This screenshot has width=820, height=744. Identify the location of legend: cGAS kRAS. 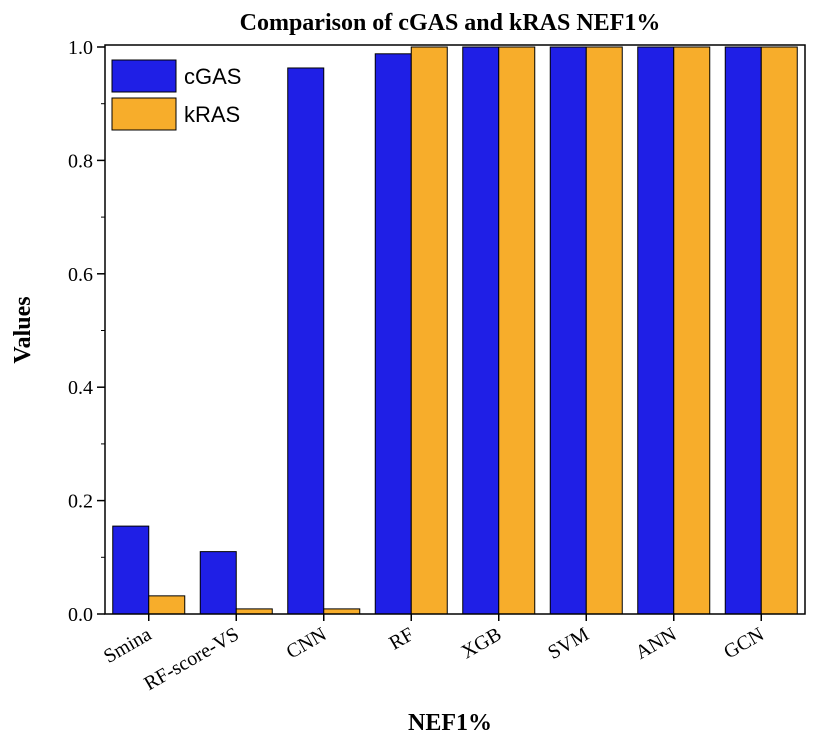
(176, 95).